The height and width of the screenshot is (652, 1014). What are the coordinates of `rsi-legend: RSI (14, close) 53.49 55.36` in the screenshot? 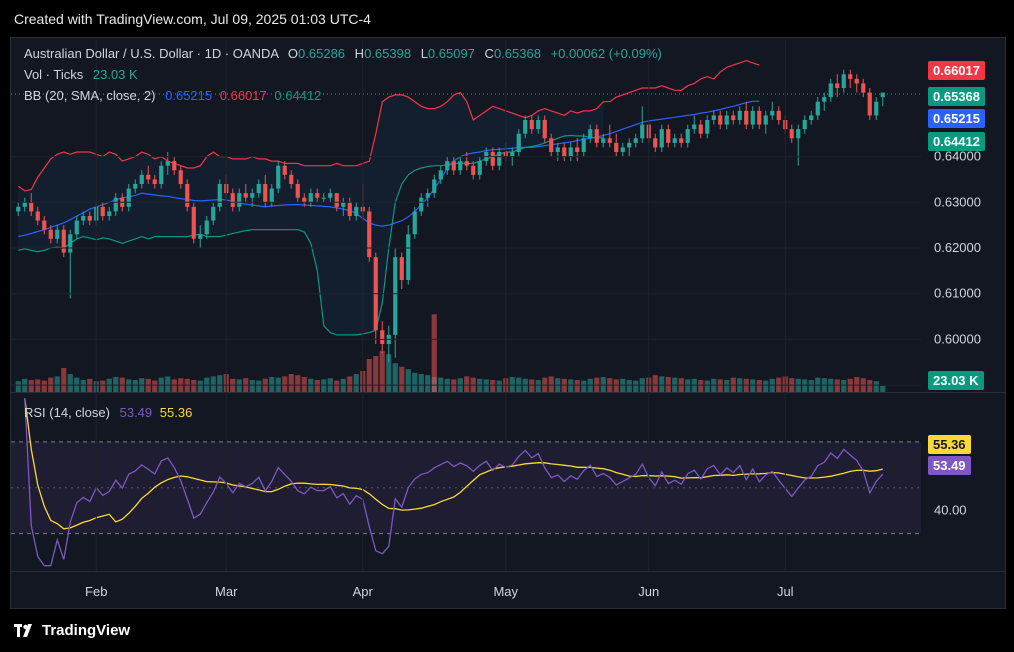 It's located at (108, 412).